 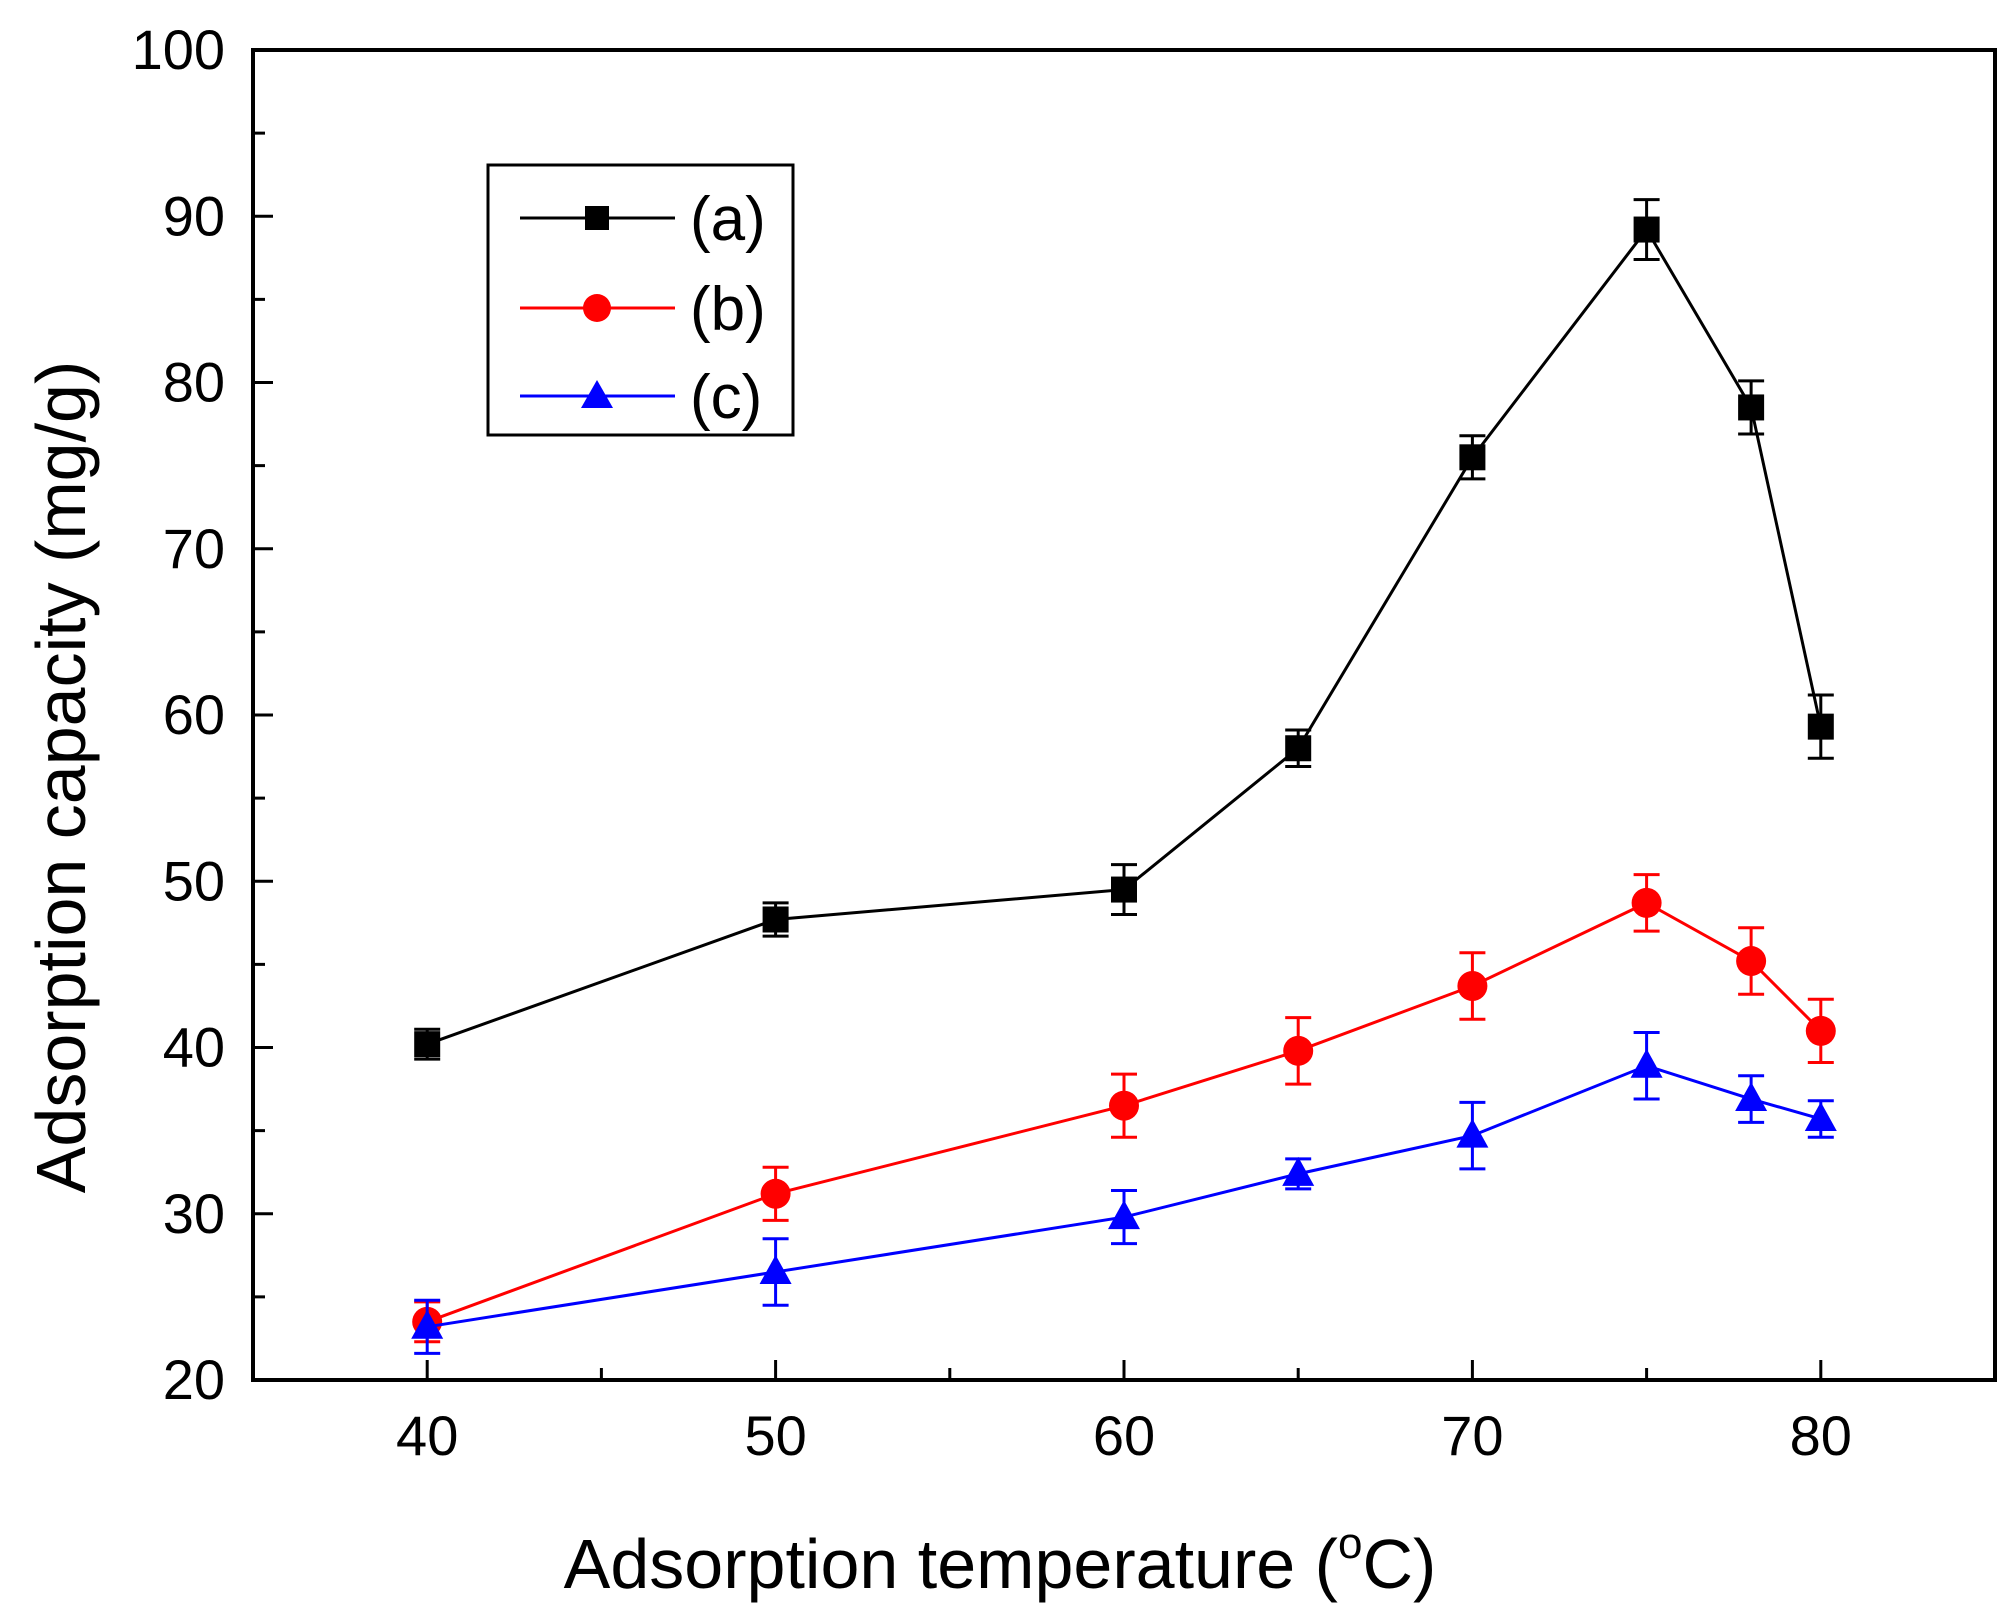 What do you see at coordinates (1350, 1543) in the screenshot?
I see `x-axis-label-superscript: o` at bounding box center [1350, 1543].